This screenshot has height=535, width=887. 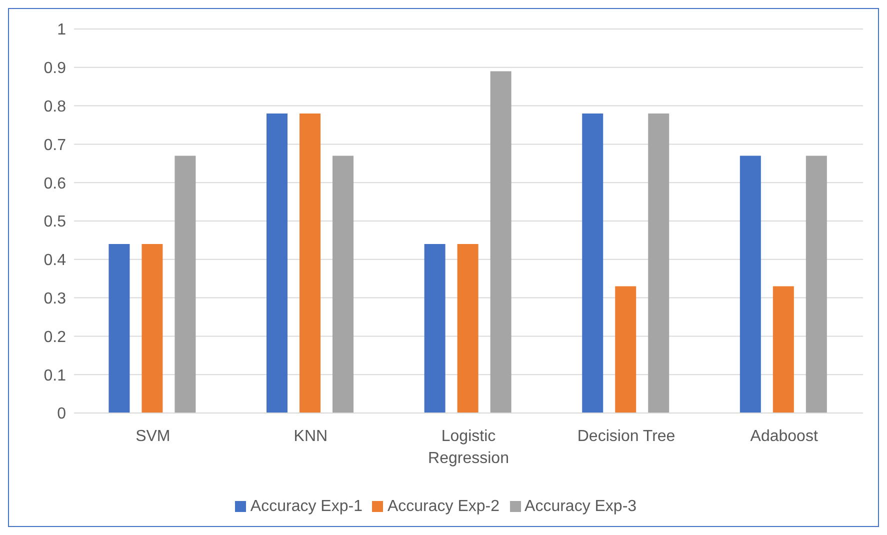 What do you see at coordinates (468, 447) in the screenshot?
I see `x-tick-label: Logistic Regression` at bounding box center [468, 447].